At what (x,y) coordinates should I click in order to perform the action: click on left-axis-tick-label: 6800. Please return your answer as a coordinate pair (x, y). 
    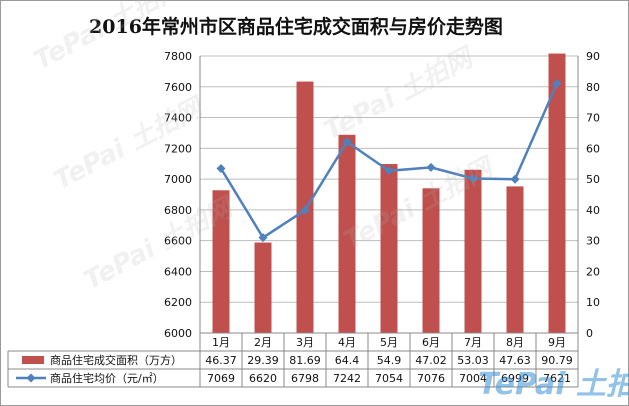
    Looking at the image, I should click on (178, 210).